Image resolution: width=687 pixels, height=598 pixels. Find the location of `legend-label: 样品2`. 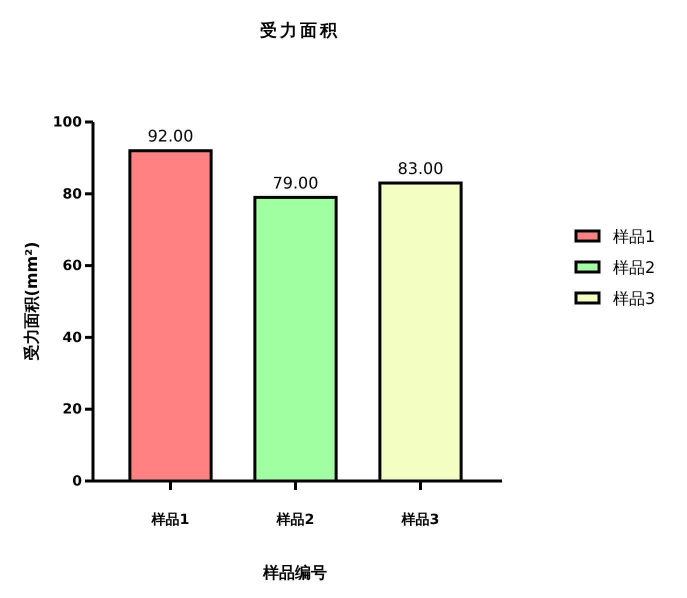

legend-label: 样品2 is located at coordinates (634, 267).